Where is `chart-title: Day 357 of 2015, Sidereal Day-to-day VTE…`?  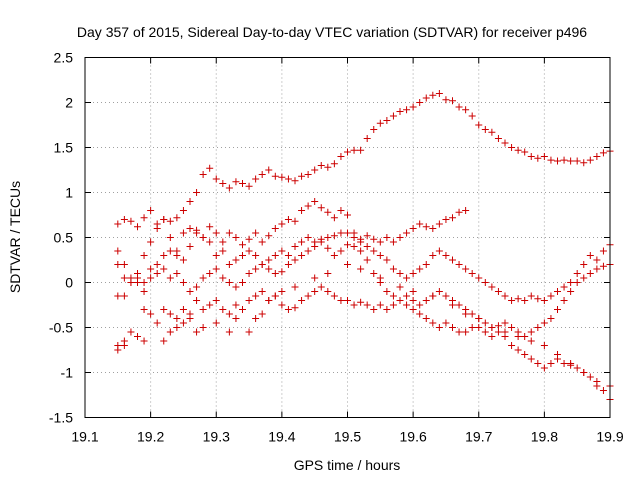 chart-title: Day 357 of 2015, Sidereal Day-to-day VTE… is located at coordinates (332, 32).